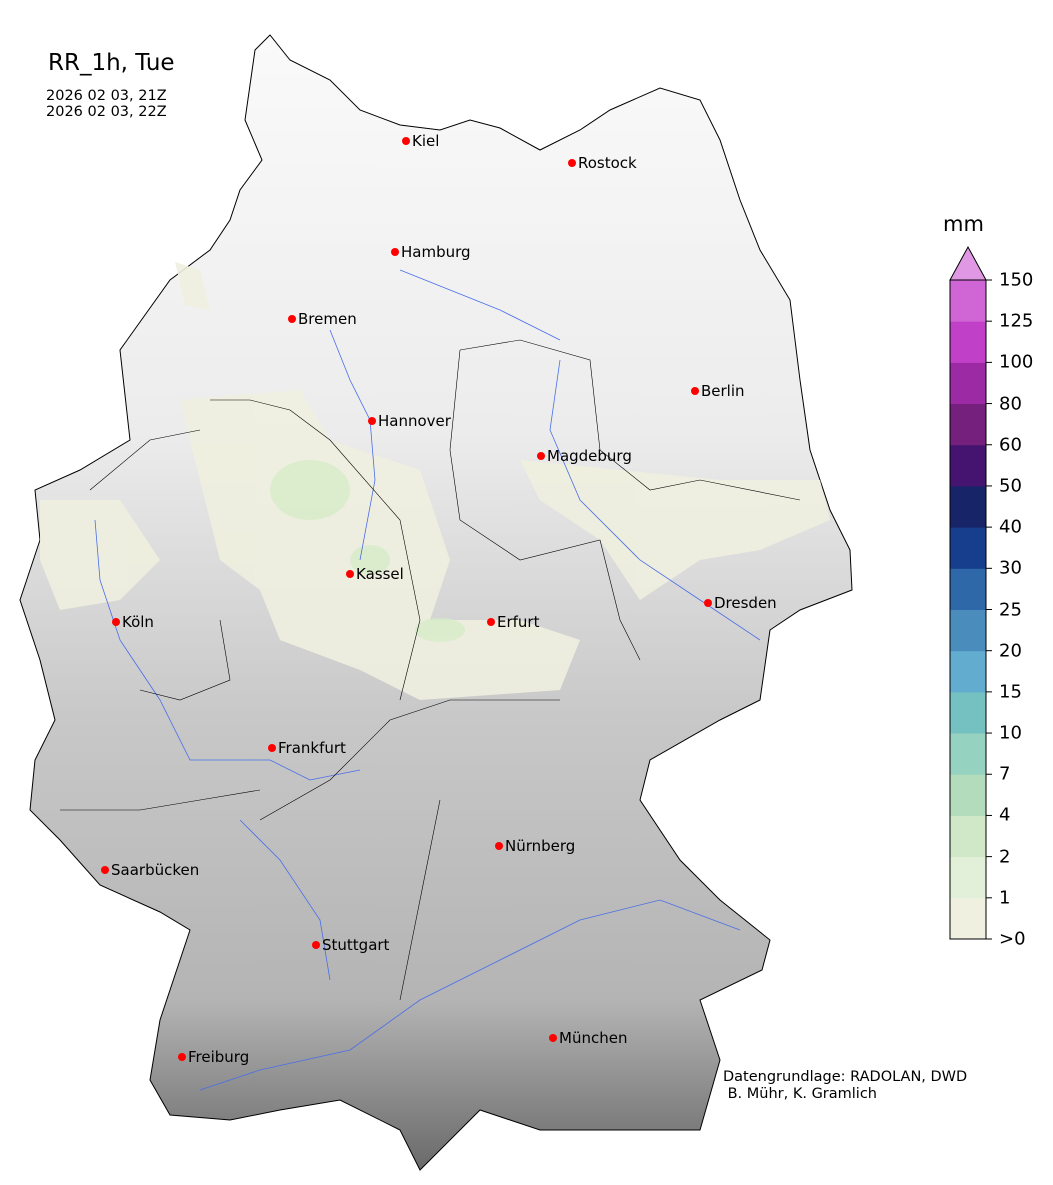 Image resolution: width=1053 pixels, height=1185 pixels. Describe the element at coordinates (723, 391) in the screenshot. I see `city-label: Berlin` at that location.